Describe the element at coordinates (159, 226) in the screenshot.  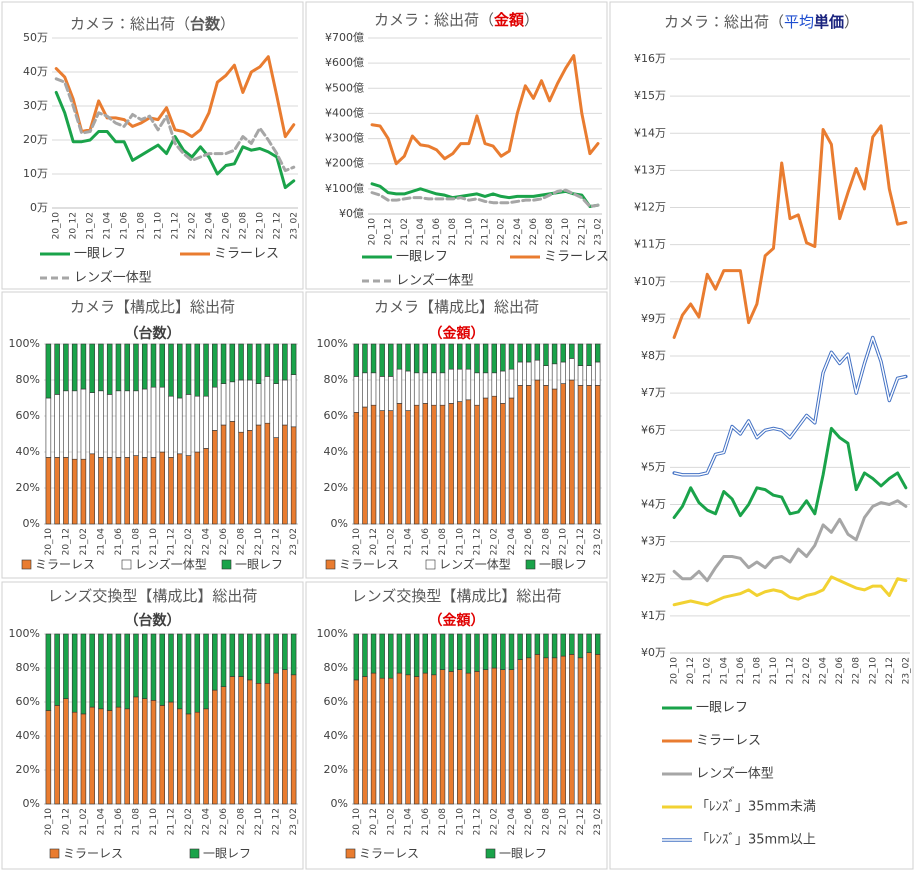
I see `x-tick-label: 21_10` at that location.